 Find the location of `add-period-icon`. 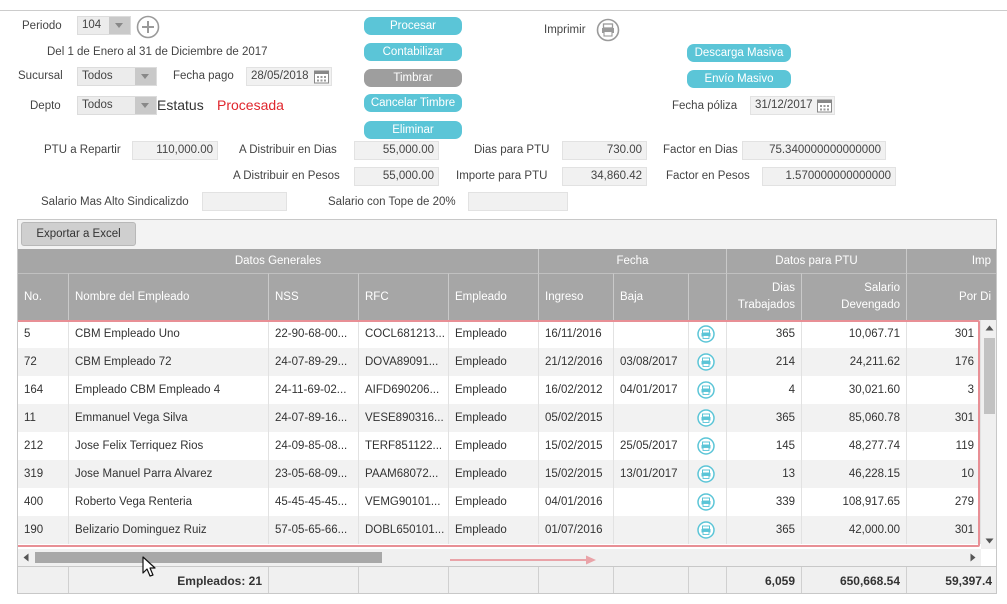

add-period-icon is located at coordinates (148, 27).